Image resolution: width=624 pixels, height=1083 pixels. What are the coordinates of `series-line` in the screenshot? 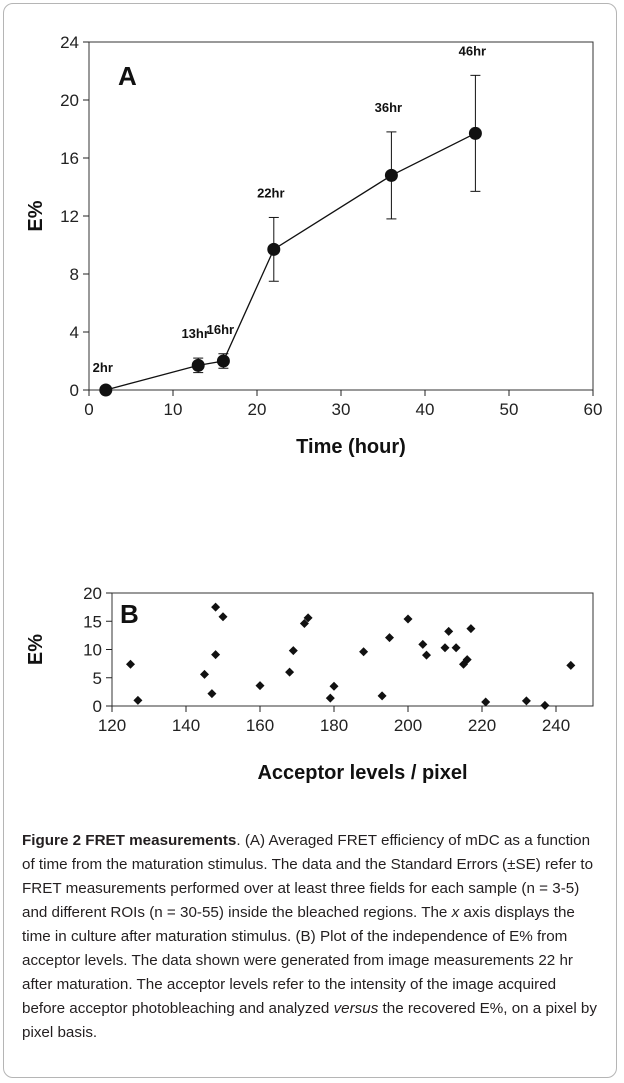 It's located at (290, 261).